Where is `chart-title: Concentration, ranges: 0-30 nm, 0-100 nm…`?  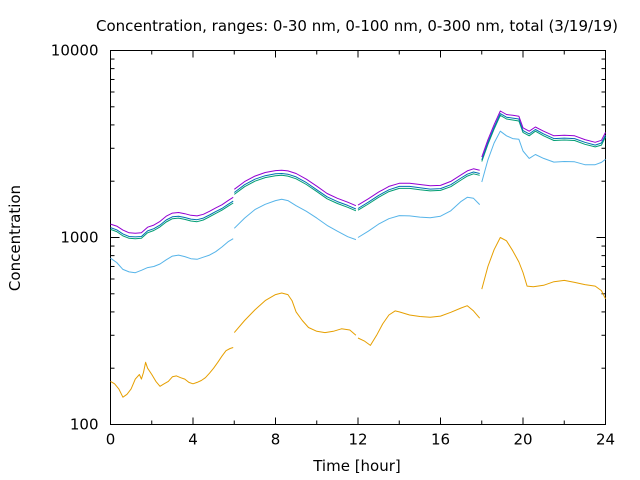 chart-title: Concentration, ranges: 0-30 nm, 0-100 nm… is located at coordinates (357, 26).